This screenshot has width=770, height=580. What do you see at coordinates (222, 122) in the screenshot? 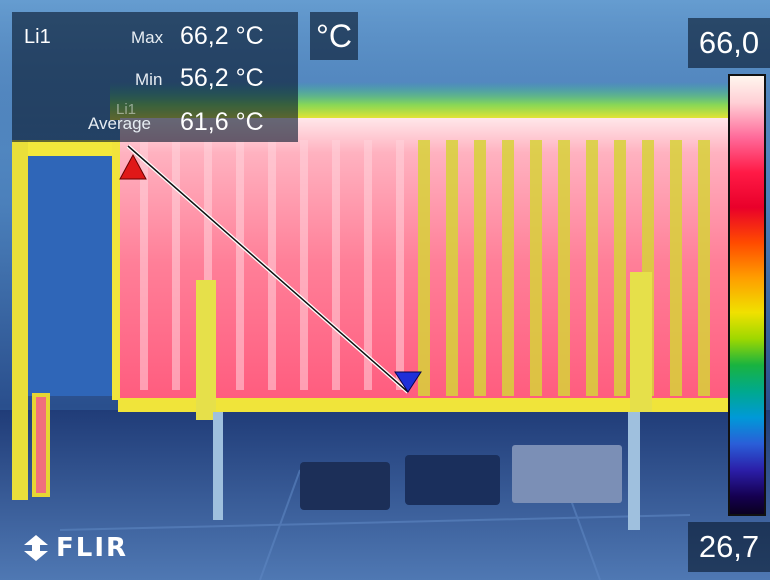
I see `average-value: 61,6 °C` at bounding box center [222, 122].